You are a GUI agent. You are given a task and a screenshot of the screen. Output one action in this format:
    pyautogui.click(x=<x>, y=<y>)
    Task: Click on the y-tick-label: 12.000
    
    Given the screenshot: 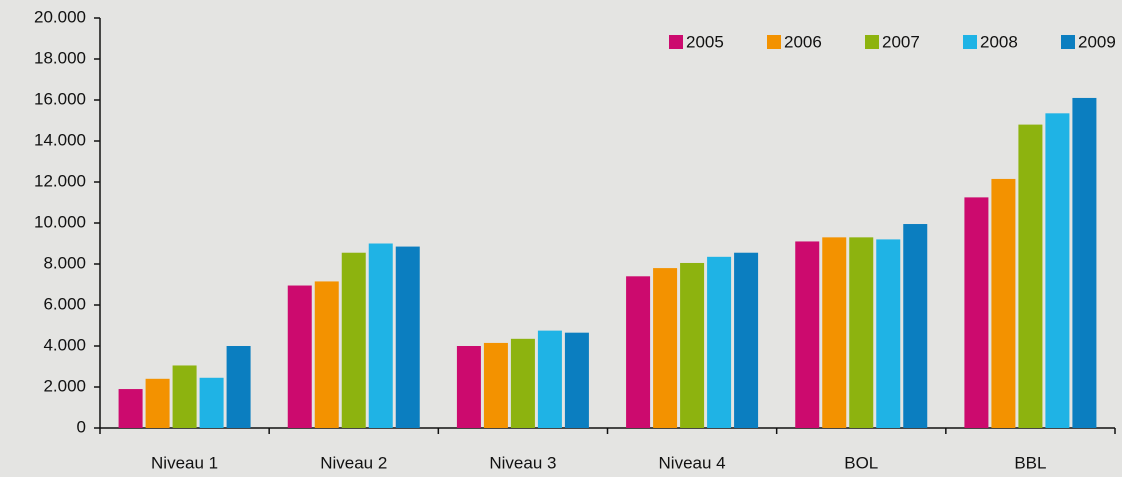 What is the action you would take?
    pyautogui.click(x=60, y=180)
    